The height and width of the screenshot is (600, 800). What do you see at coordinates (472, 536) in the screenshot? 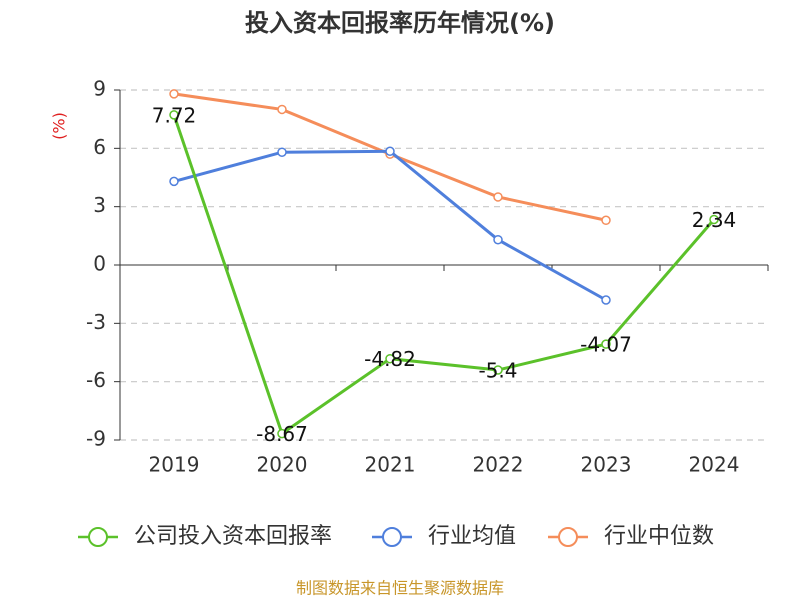
I see `legend-label: 行业均值` at bounding box center [472, 536].